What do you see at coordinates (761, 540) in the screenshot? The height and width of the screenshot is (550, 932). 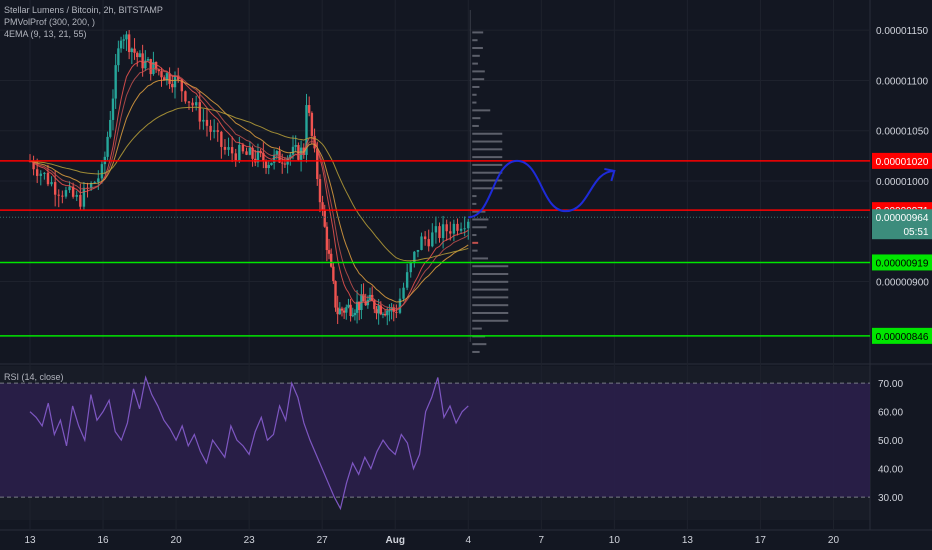 I see `time-tick-10: 17` at bounding box center [761, 540].